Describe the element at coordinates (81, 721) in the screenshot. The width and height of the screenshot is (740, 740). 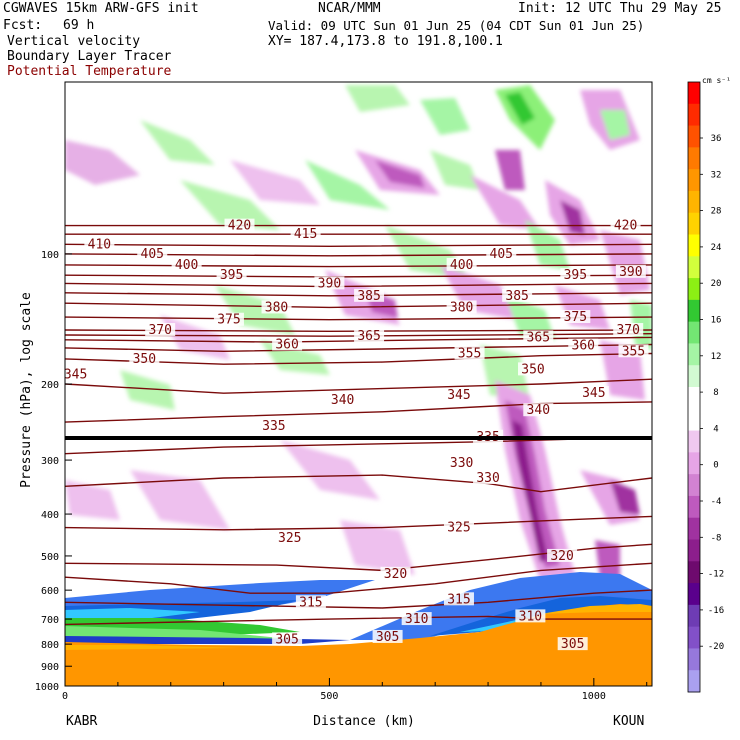
I see `endpoint-left-label: KABR` at that location.